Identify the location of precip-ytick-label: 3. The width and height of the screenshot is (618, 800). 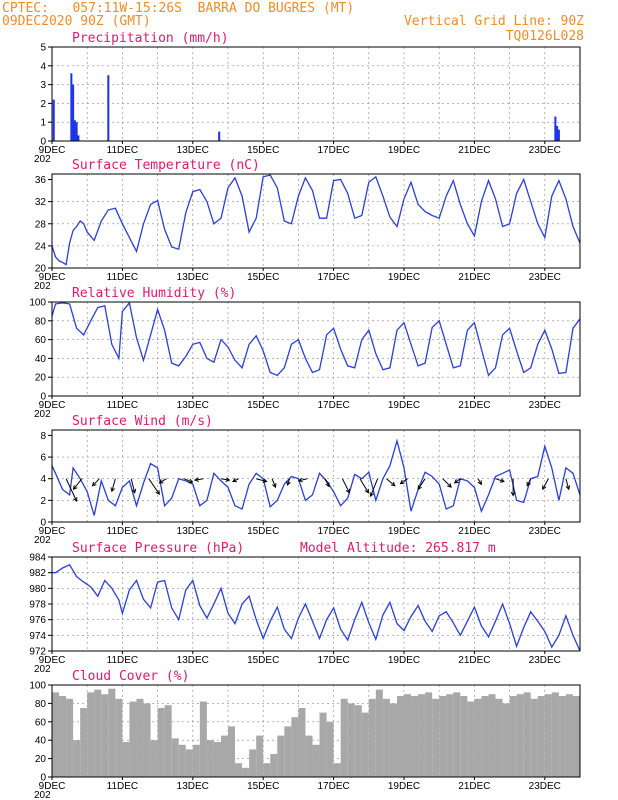
(43, 85).